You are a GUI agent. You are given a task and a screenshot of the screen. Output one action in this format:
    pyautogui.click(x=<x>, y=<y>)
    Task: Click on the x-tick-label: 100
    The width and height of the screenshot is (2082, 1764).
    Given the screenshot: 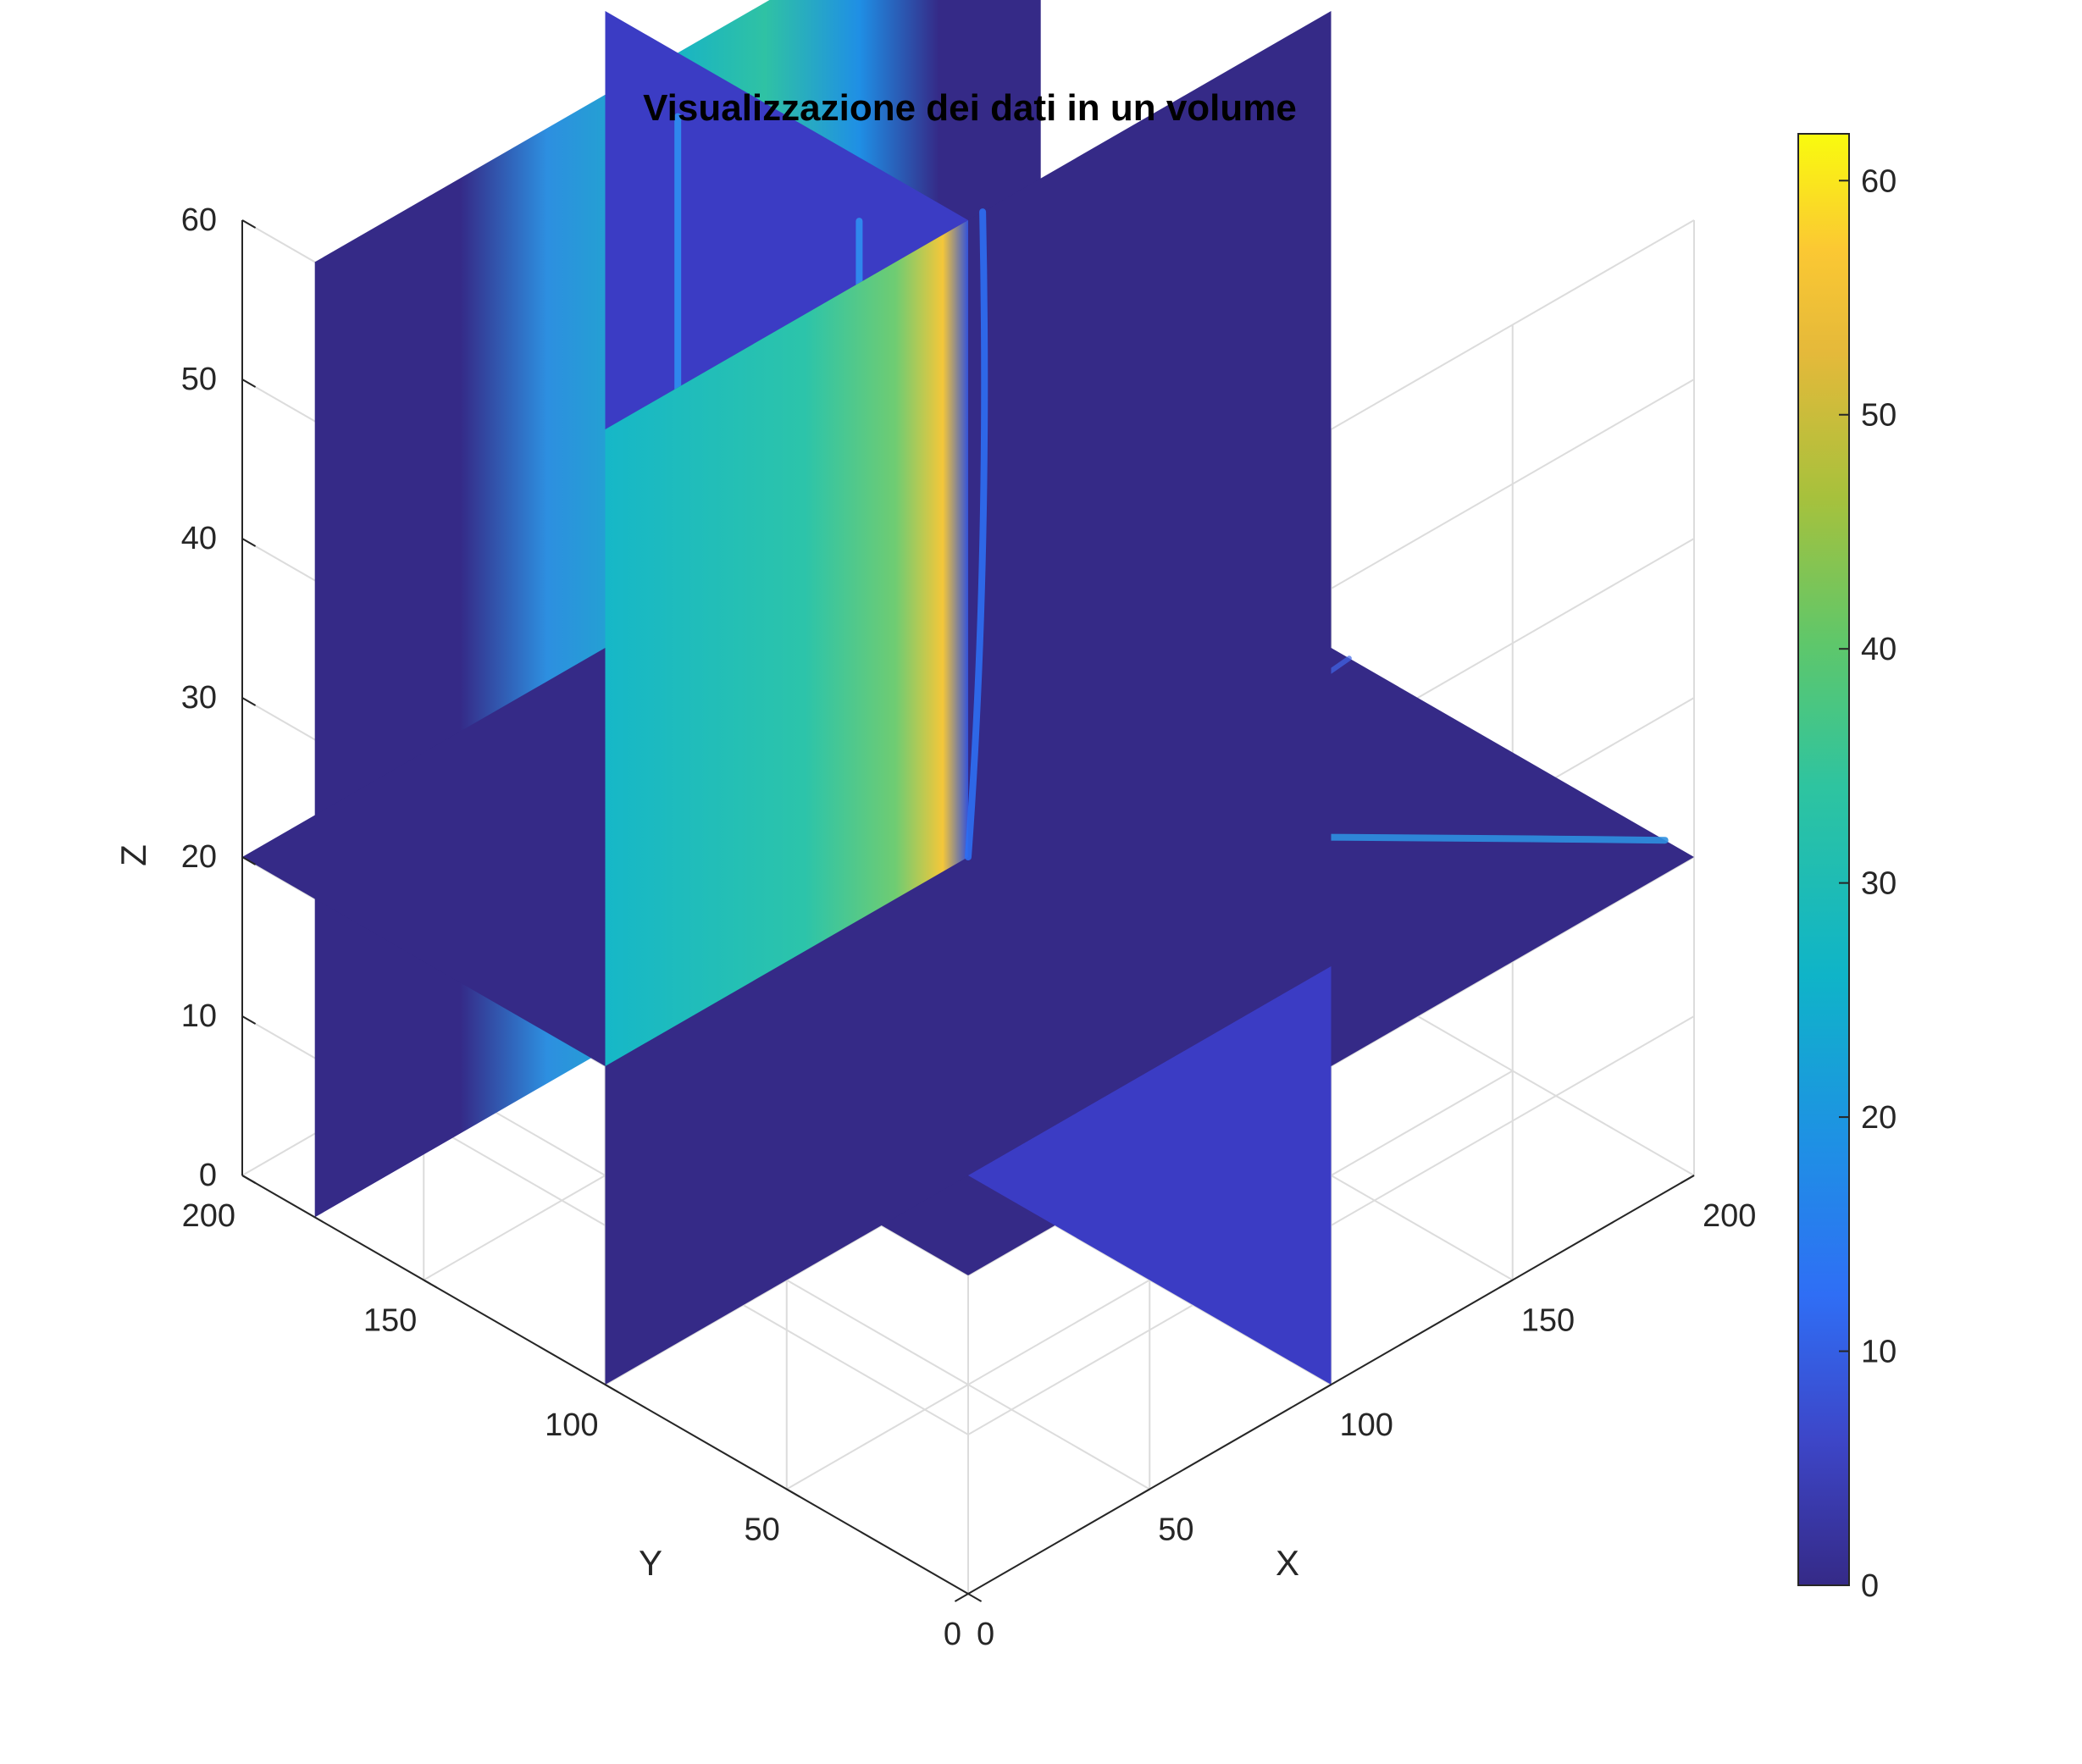 What is the action you would take?
    pyautogui.click(x=1366, y=1425)
    